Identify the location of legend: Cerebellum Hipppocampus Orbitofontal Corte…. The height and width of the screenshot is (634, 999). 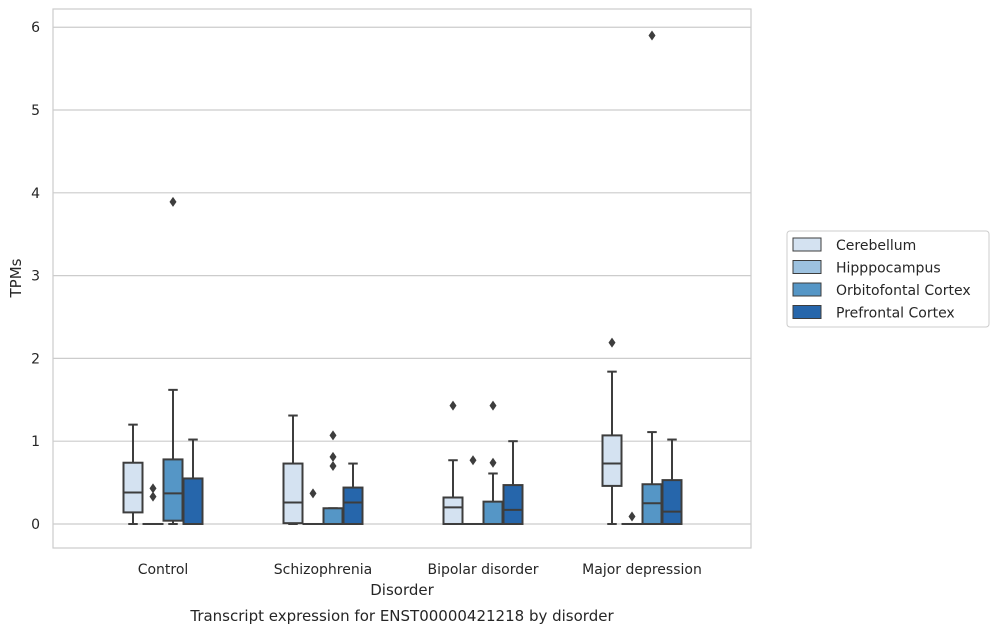
(888, 279).